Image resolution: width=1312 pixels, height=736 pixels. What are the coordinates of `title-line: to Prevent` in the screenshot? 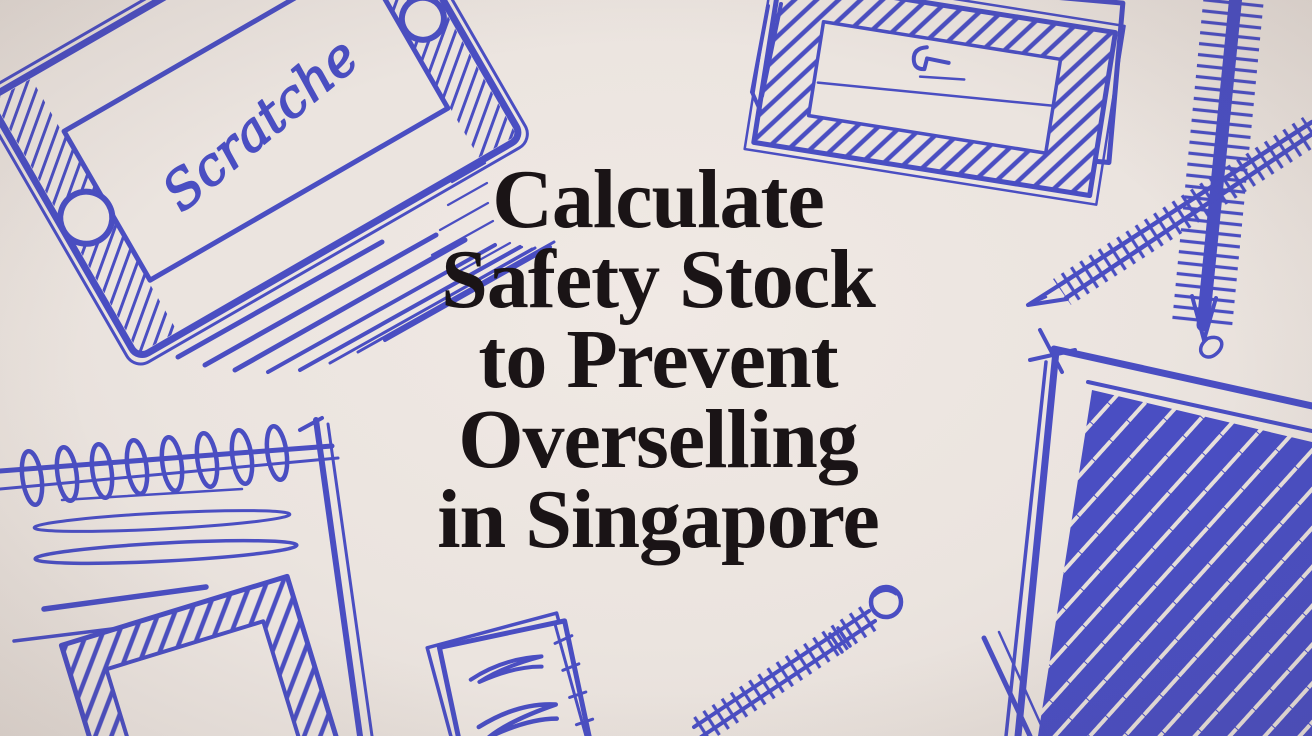 It's located at (658, 359).